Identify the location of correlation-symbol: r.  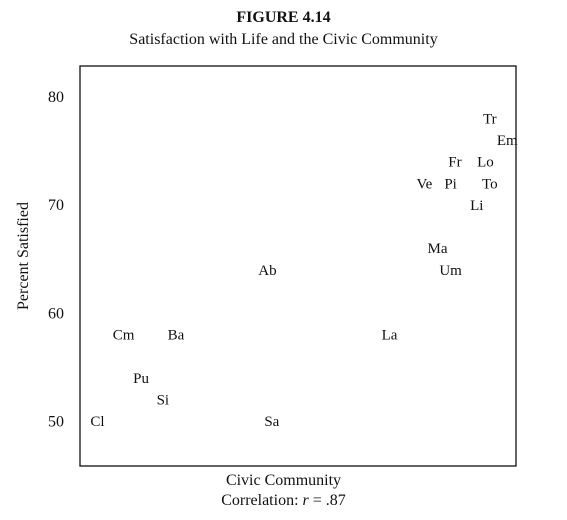
(305, 500).